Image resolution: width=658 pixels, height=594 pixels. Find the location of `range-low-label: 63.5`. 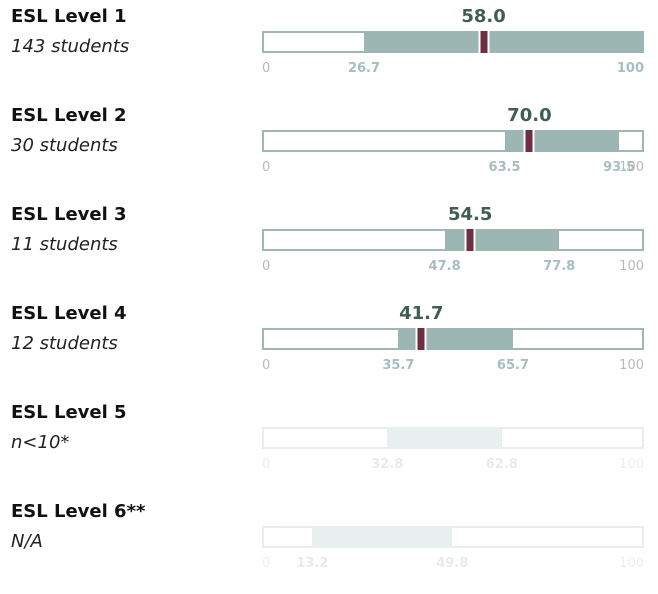

range-low-label: 63.5 is located at coordinates (504, 167).